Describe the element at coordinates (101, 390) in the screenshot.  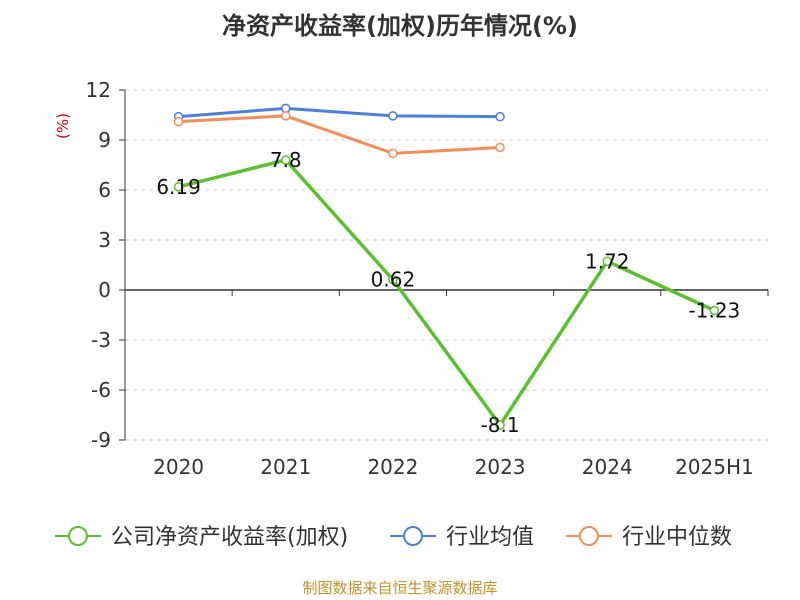
I see `y-tick-label: -6` at that location.